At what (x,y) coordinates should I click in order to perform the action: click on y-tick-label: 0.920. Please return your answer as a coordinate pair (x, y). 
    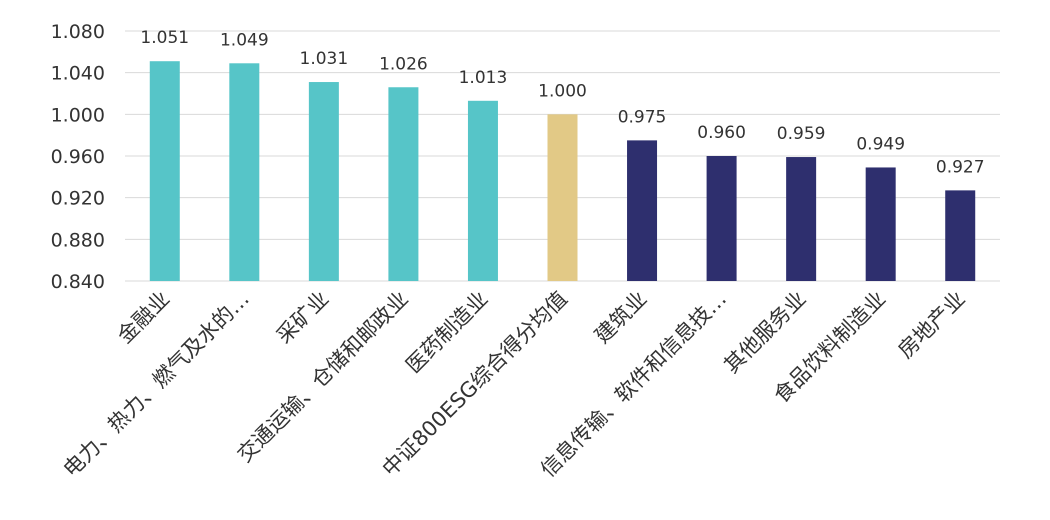
    Looking at the image, I should click on (78, 199).